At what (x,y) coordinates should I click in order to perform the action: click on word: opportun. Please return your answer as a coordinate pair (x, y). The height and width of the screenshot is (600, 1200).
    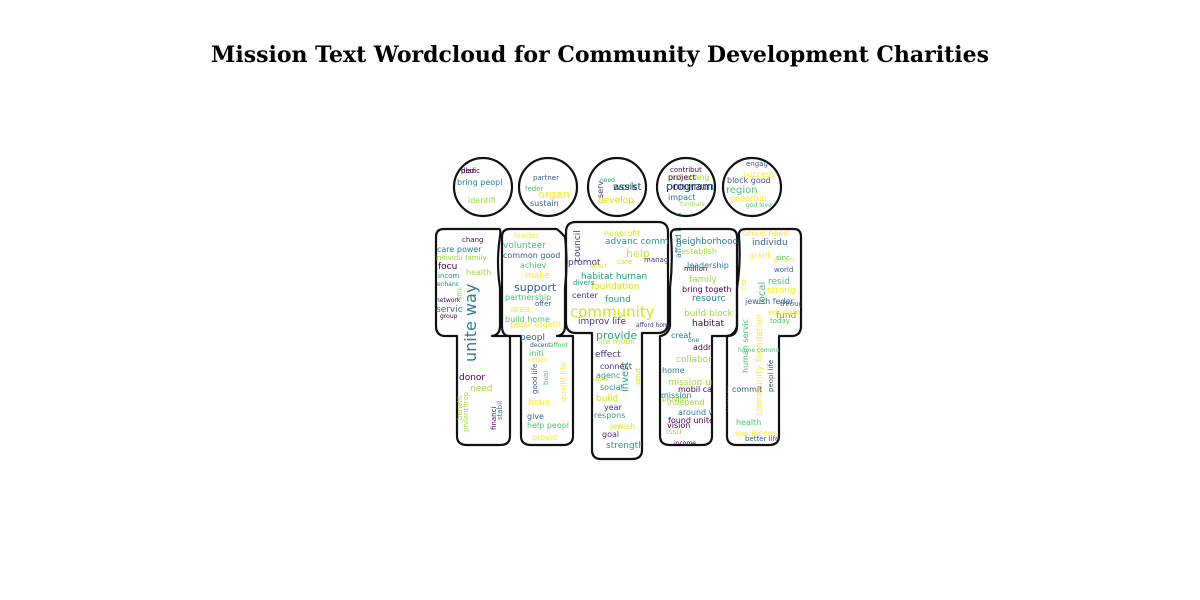
    Looking at the image, I should click on (748, 198).